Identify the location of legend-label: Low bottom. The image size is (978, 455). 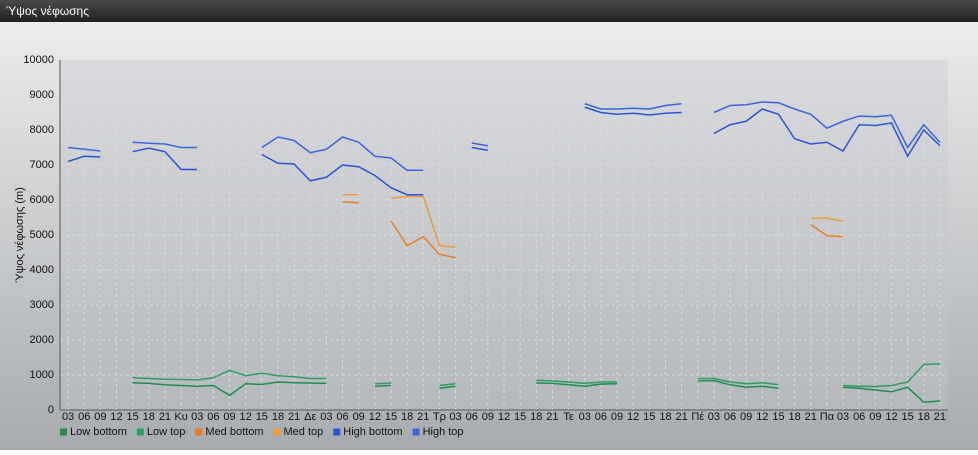
(98, 432).